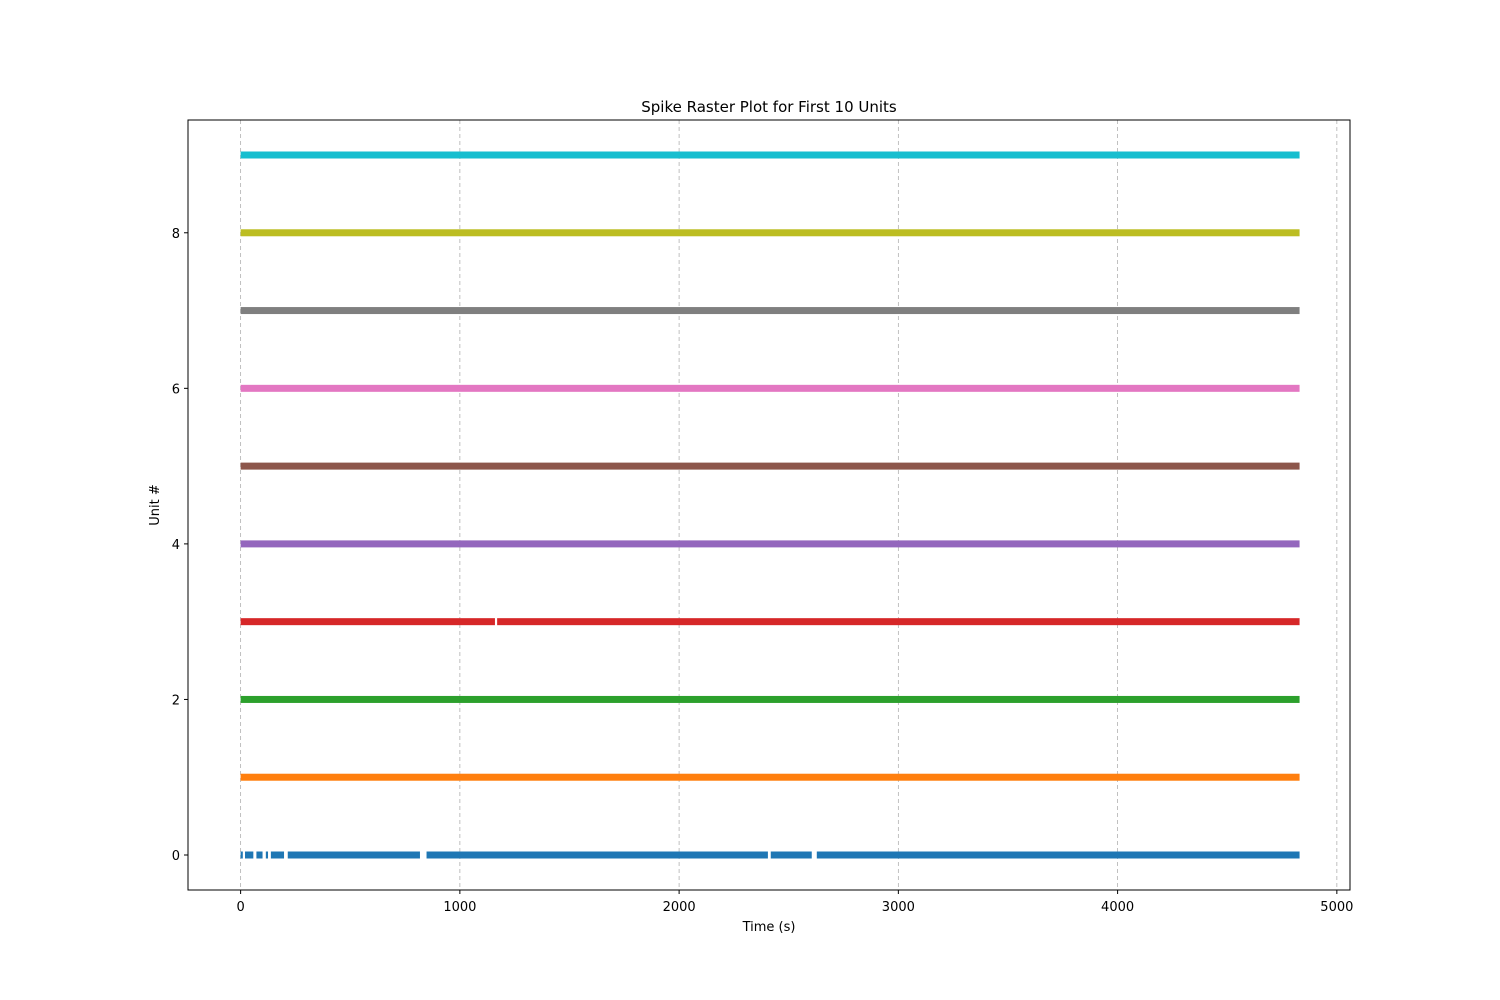 The width and height of the screenshot is (1500, 1000). What do you see at coordinates (898, 907) in the screenshot?
I see `x-tick-label: 3000` at bounding box center [898, 907].